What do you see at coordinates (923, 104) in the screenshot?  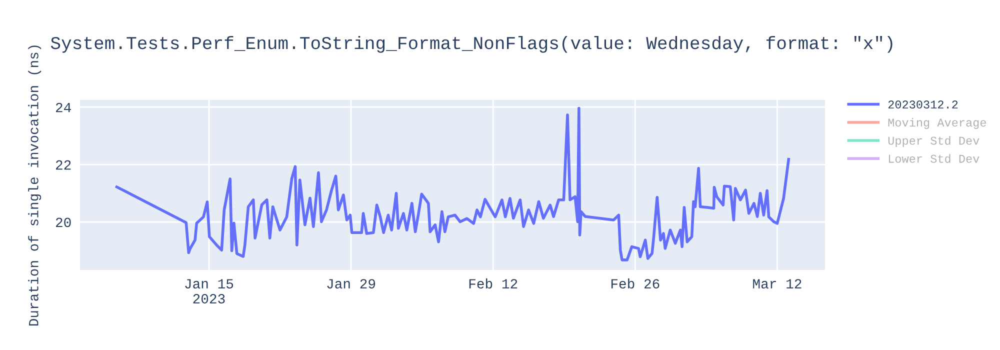 I see `legend-label: 20230312.2` at bounding box center [923, 104].